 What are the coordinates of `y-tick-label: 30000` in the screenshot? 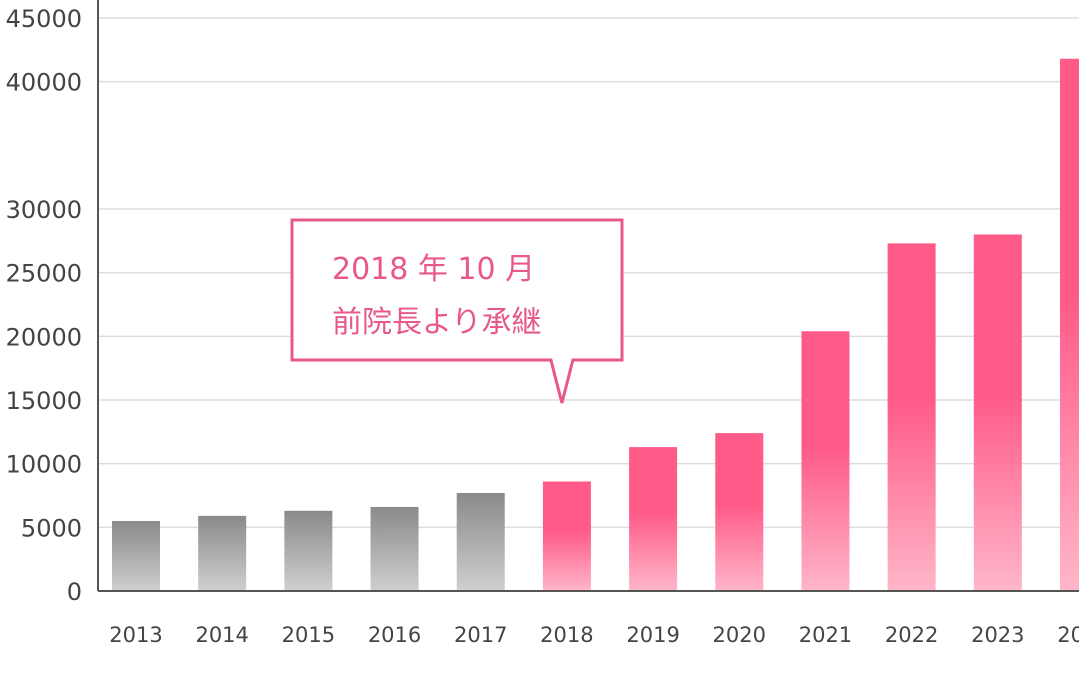 It's located at (44, 210).